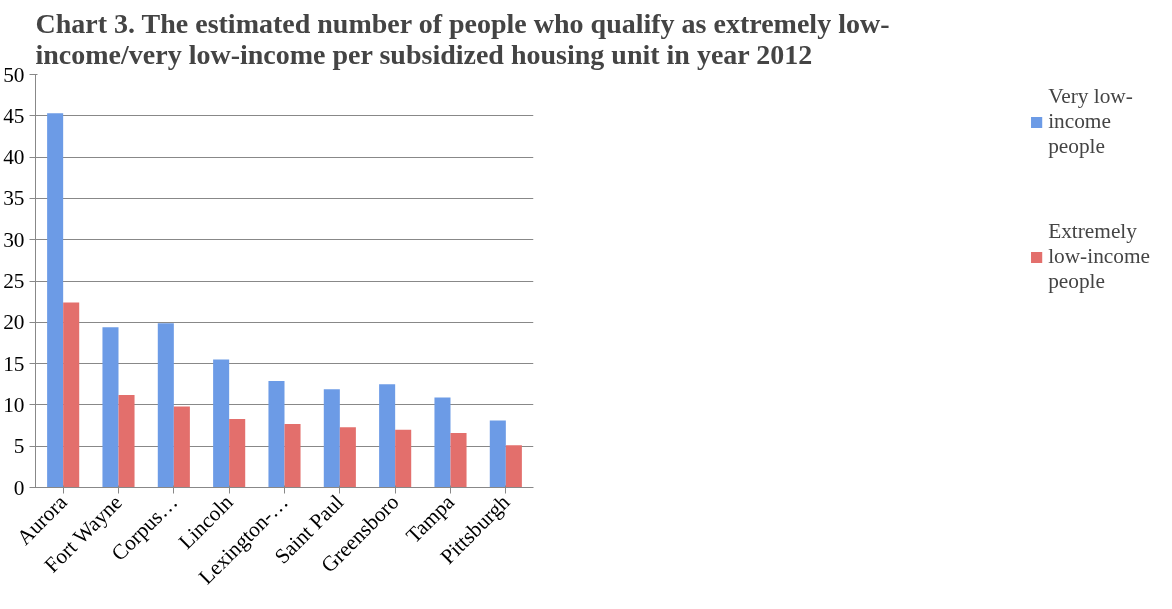  Describe the element at coordinates (14, 404) in the screenshot. I see `y-tick-label: 10` at that location.